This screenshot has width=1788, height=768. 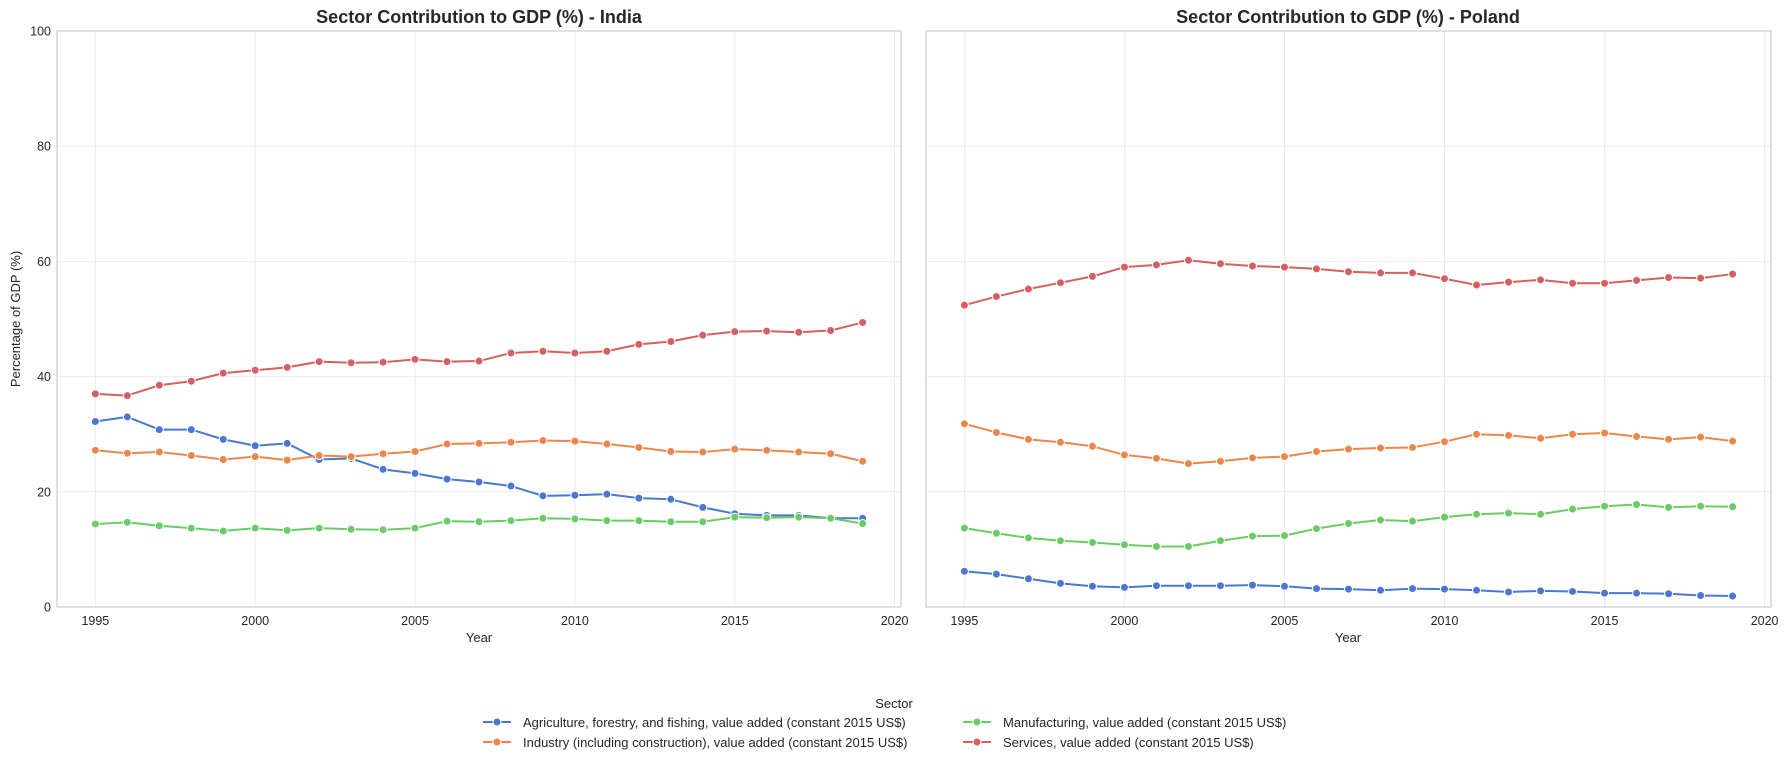 I want to click on poland-x-tick-label: 2000, so click(x=1125, y=621).